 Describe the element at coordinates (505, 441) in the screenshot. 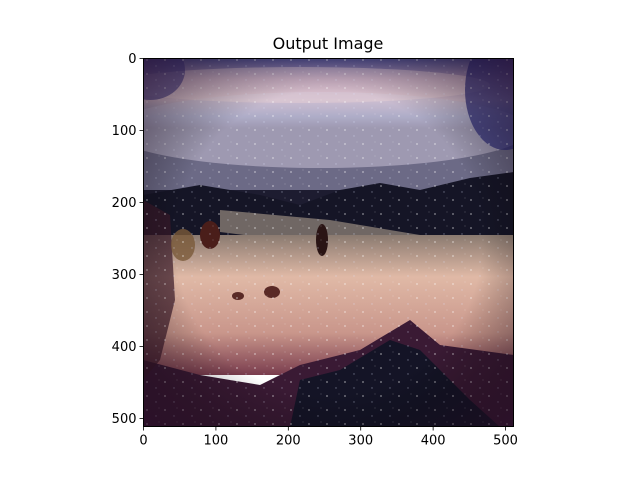

I see `x-tick-label: 500` at that location.